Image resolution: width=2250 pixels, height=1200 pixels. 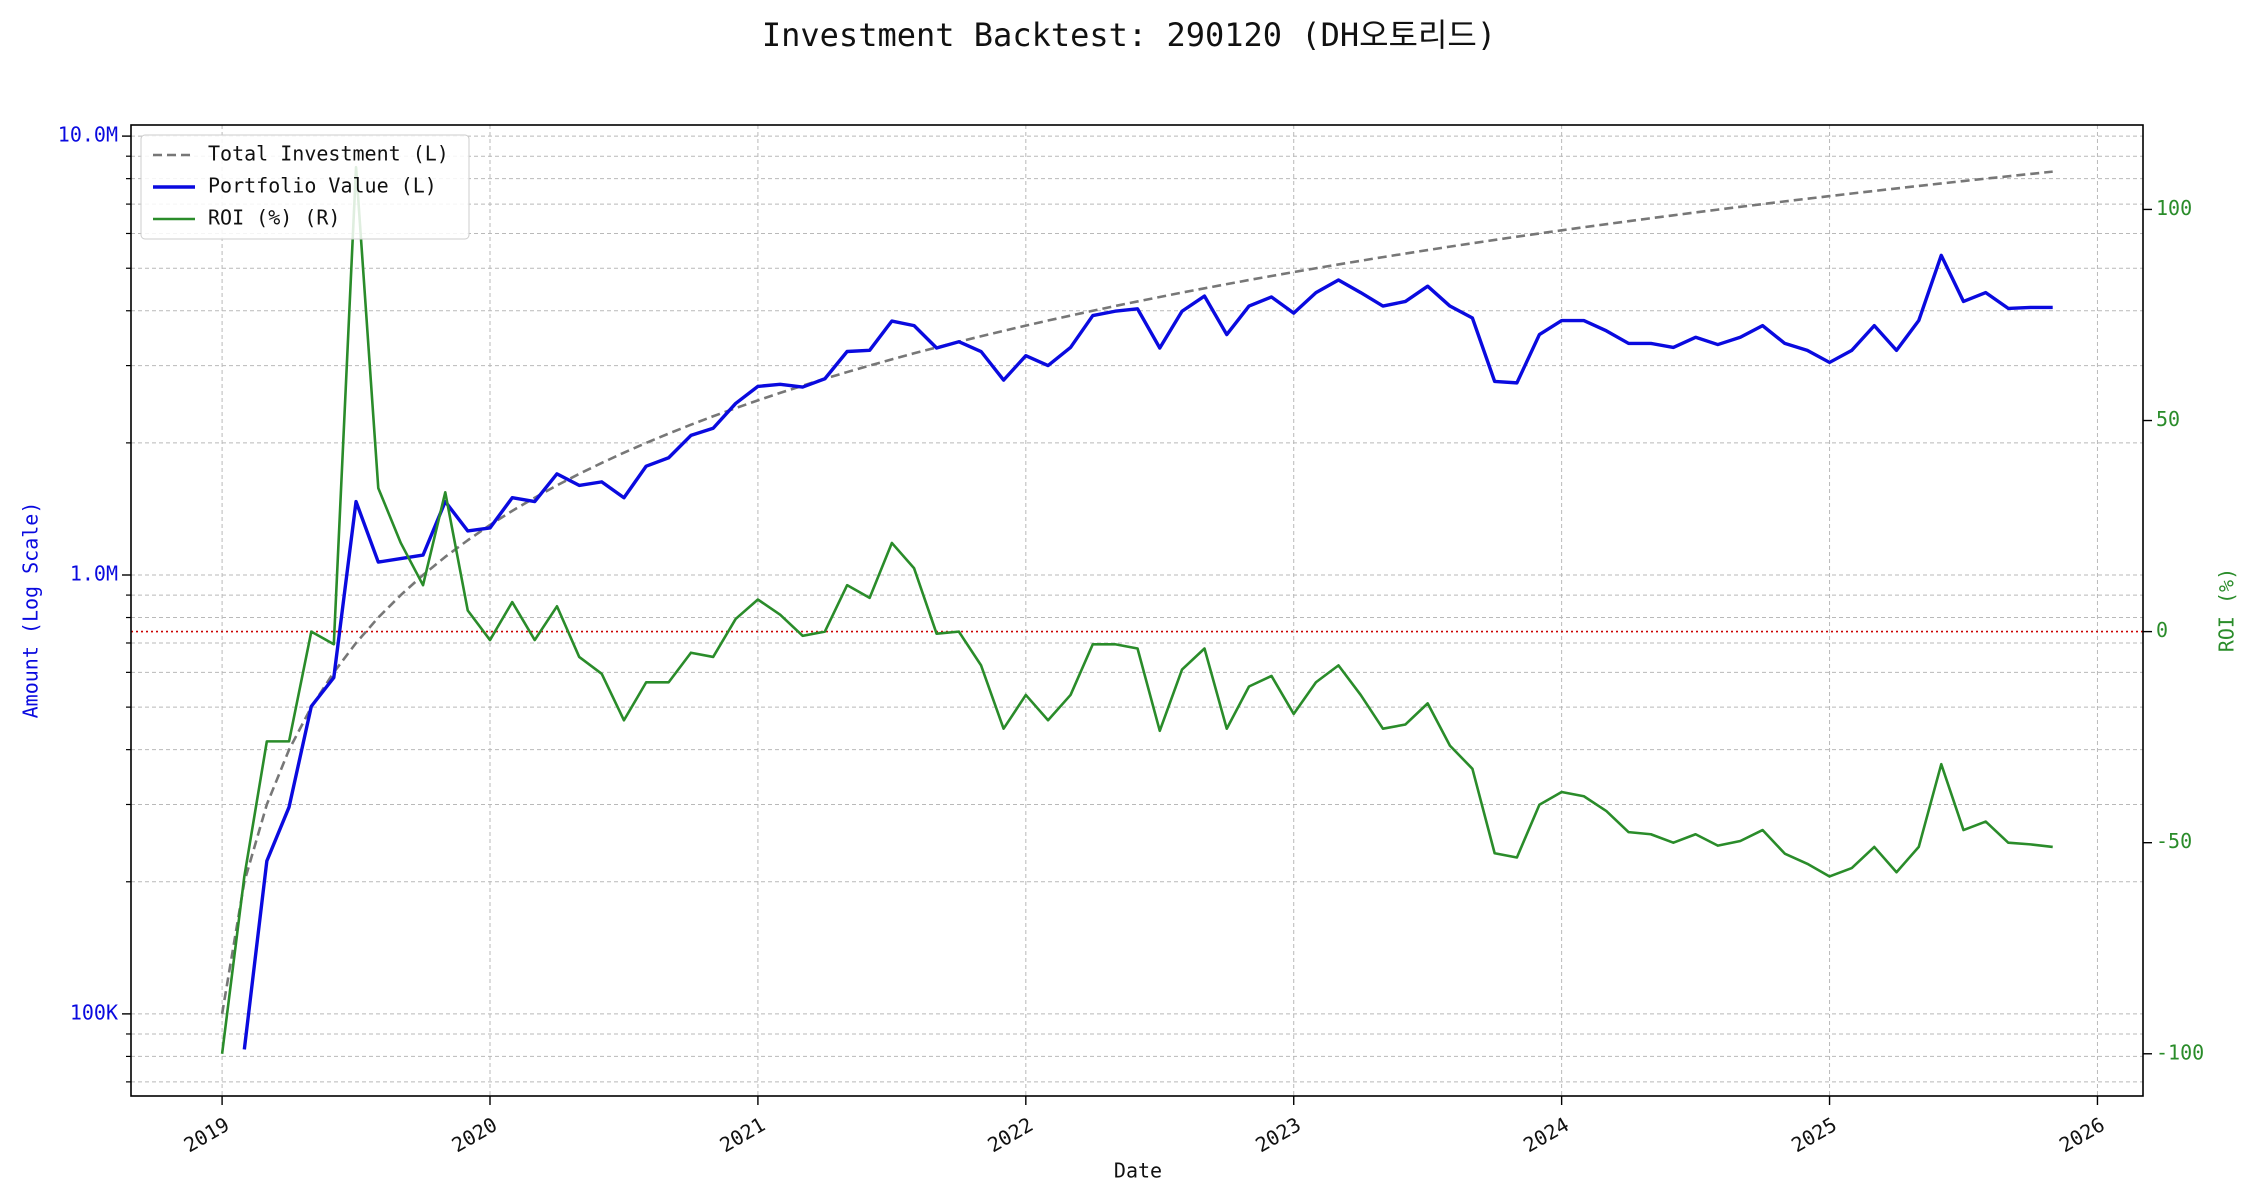 I want to click on x-tick-label: 2021, so click(x=742, y=1134).